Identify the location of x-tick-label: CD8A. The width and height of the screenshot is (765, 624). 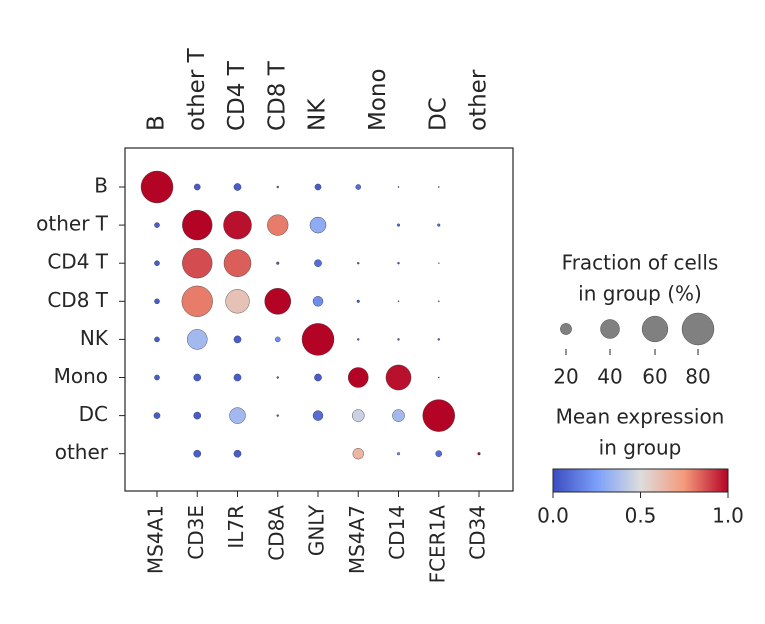
(276, 533).